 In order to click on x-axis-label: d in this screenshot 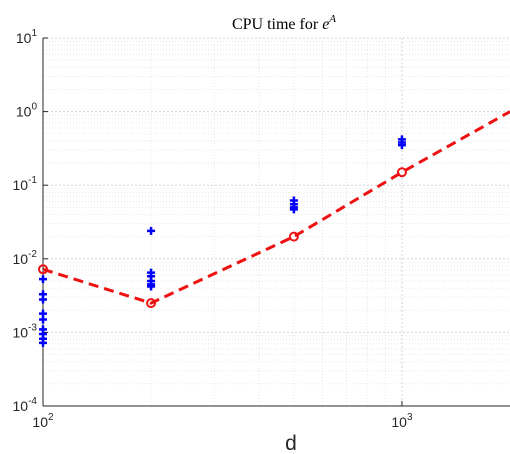, I will do `click(291, 443)`.